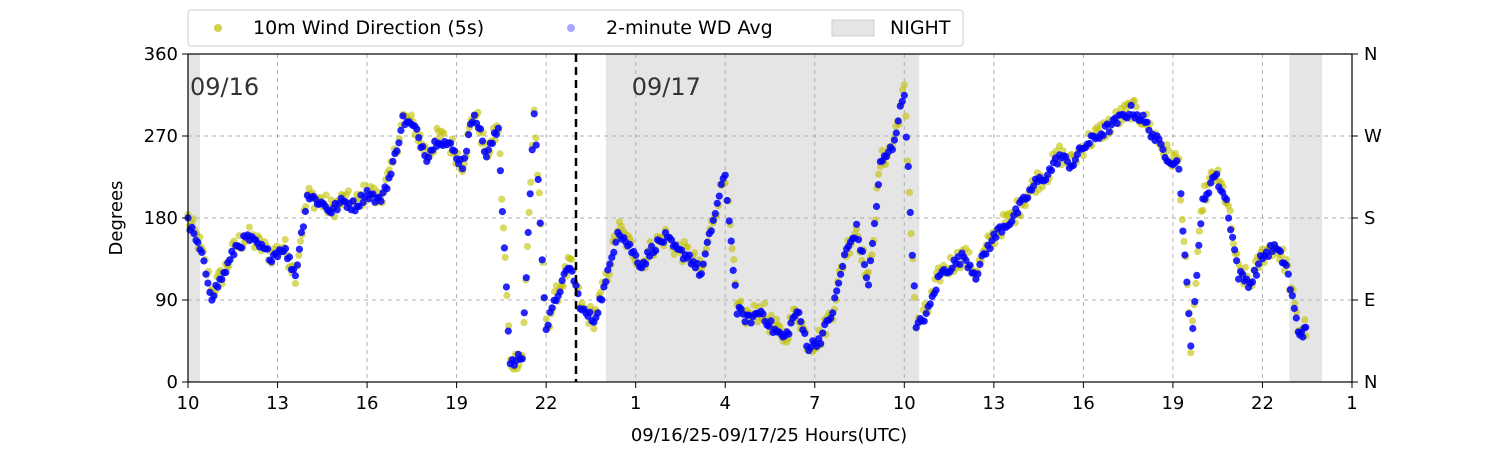 This screenshot has width=1500, height=450. I want to click on y-tick-label: 360, so click(161, 54).